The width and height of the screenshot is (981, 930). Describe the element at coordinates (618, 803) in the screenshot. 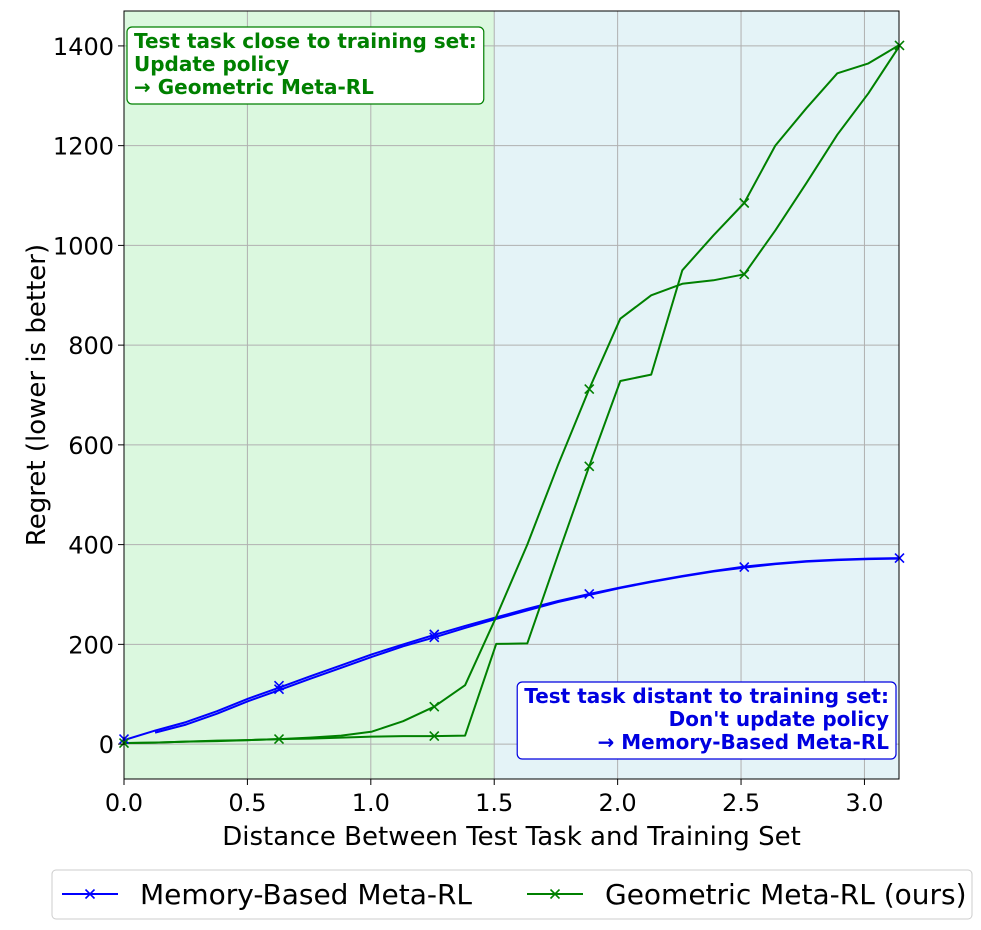

I see `x-tick-label-4: 2.0` at that location.